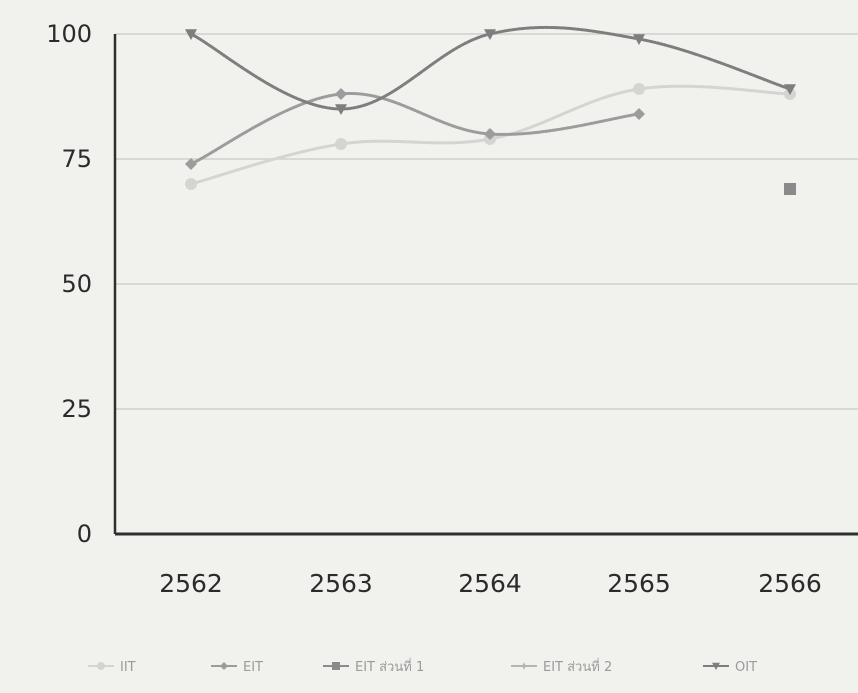 This screenshot has height=693, width=858. Describe the element at coordinates (577, 666) in the screenshot. I see `legend-label: EIT ส่วนที่ 2` at that location.